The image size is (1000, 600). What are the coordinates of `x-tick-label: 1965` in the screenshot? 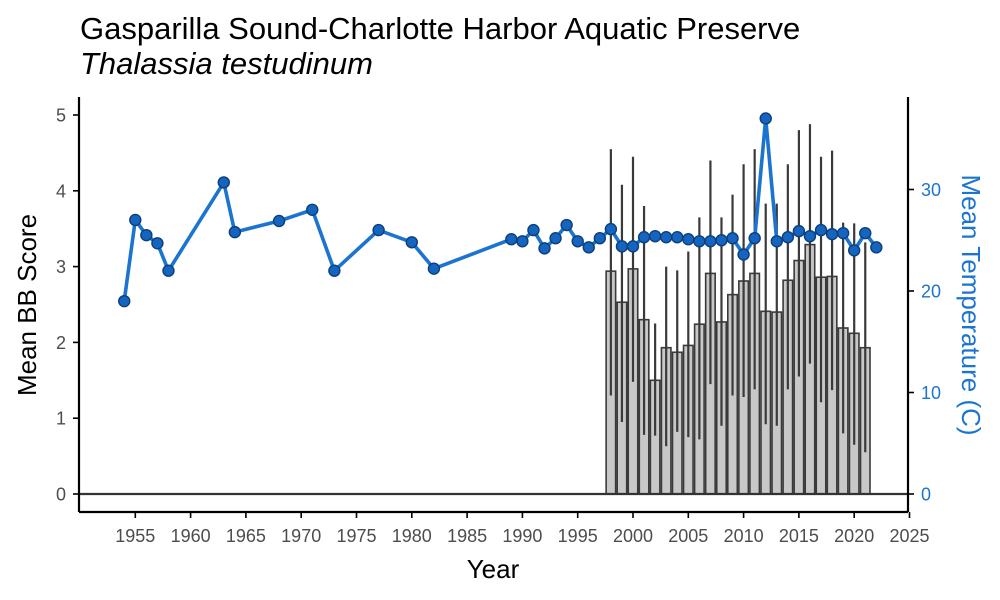 It's located at (246, 536).